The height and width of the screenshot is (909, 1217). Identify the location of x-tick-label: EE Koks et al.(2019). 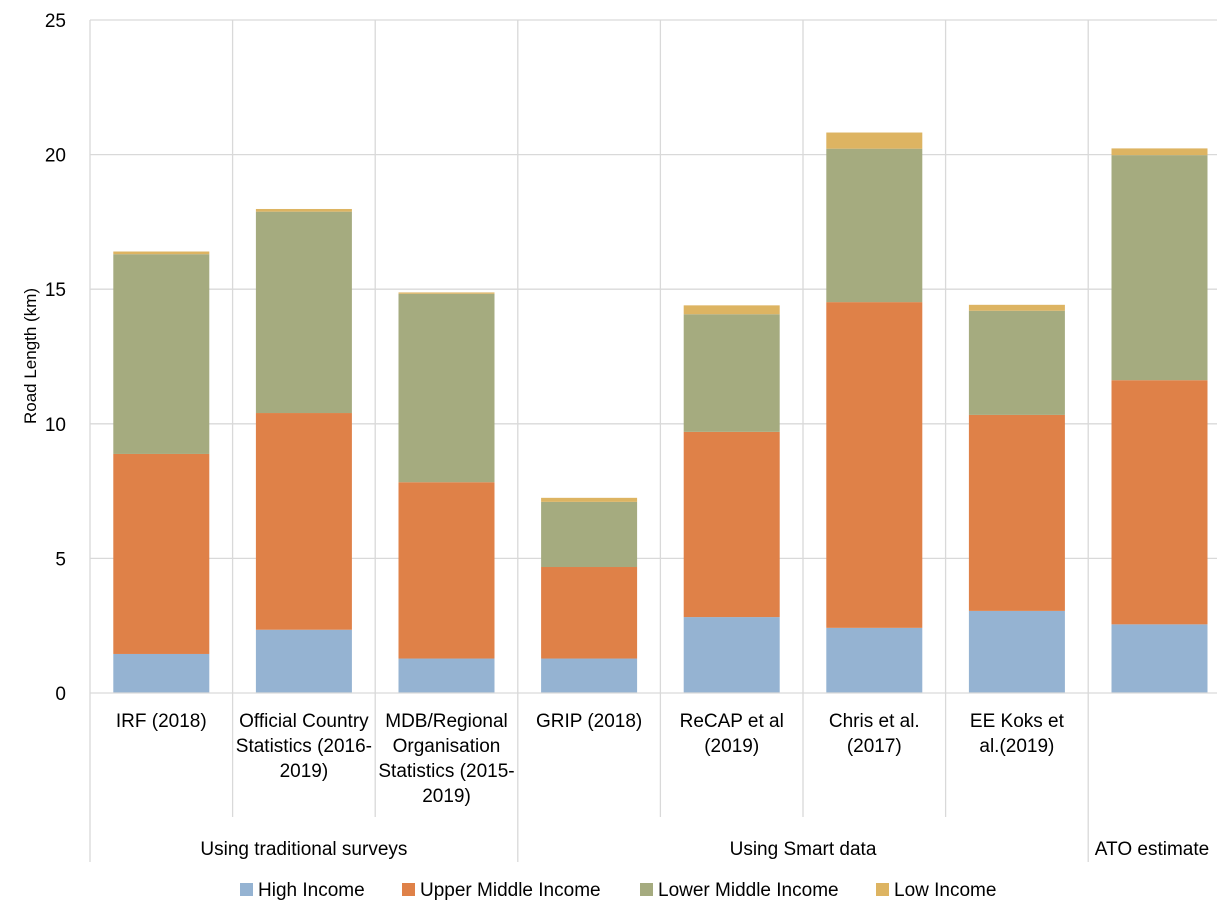
(1017, 734).